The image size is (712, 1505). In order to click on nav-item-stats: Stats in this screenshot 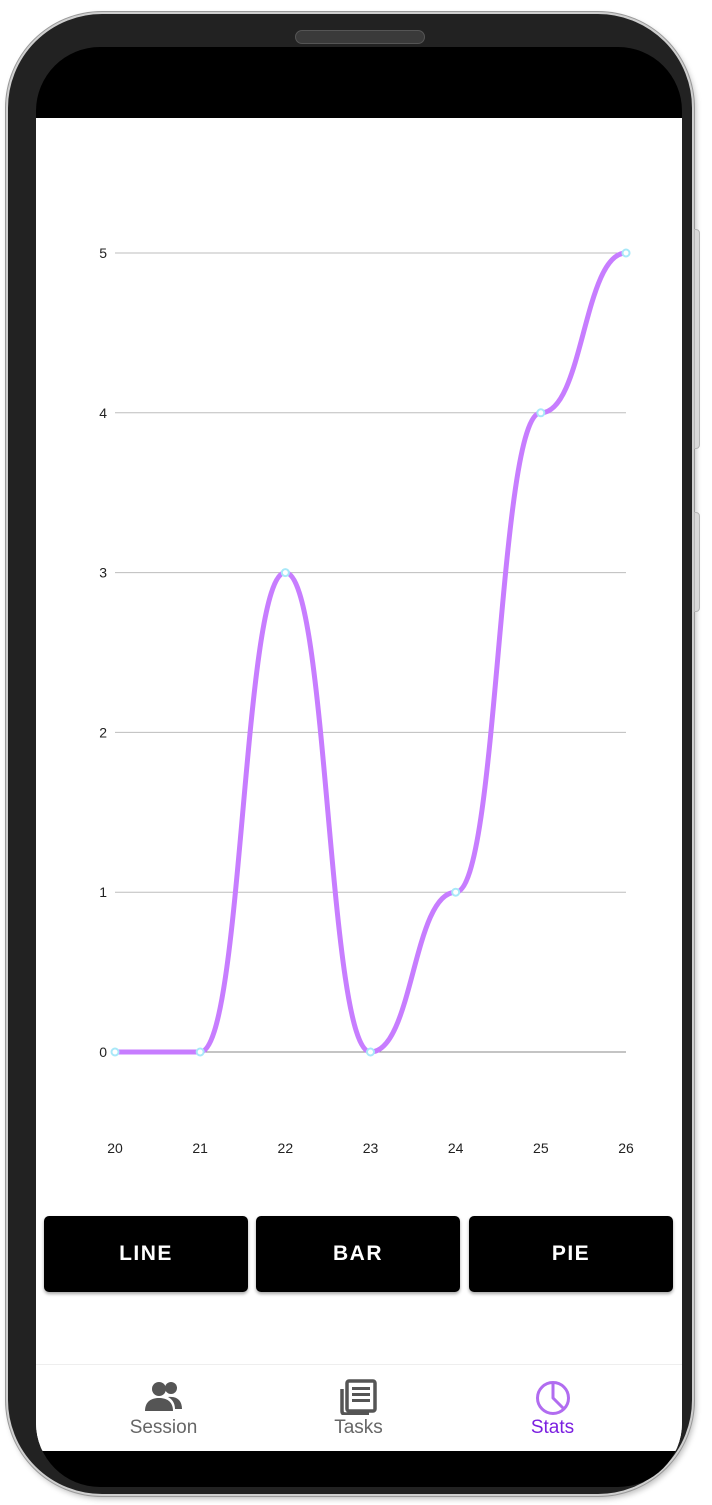, I will do `click(552, 1408)`.